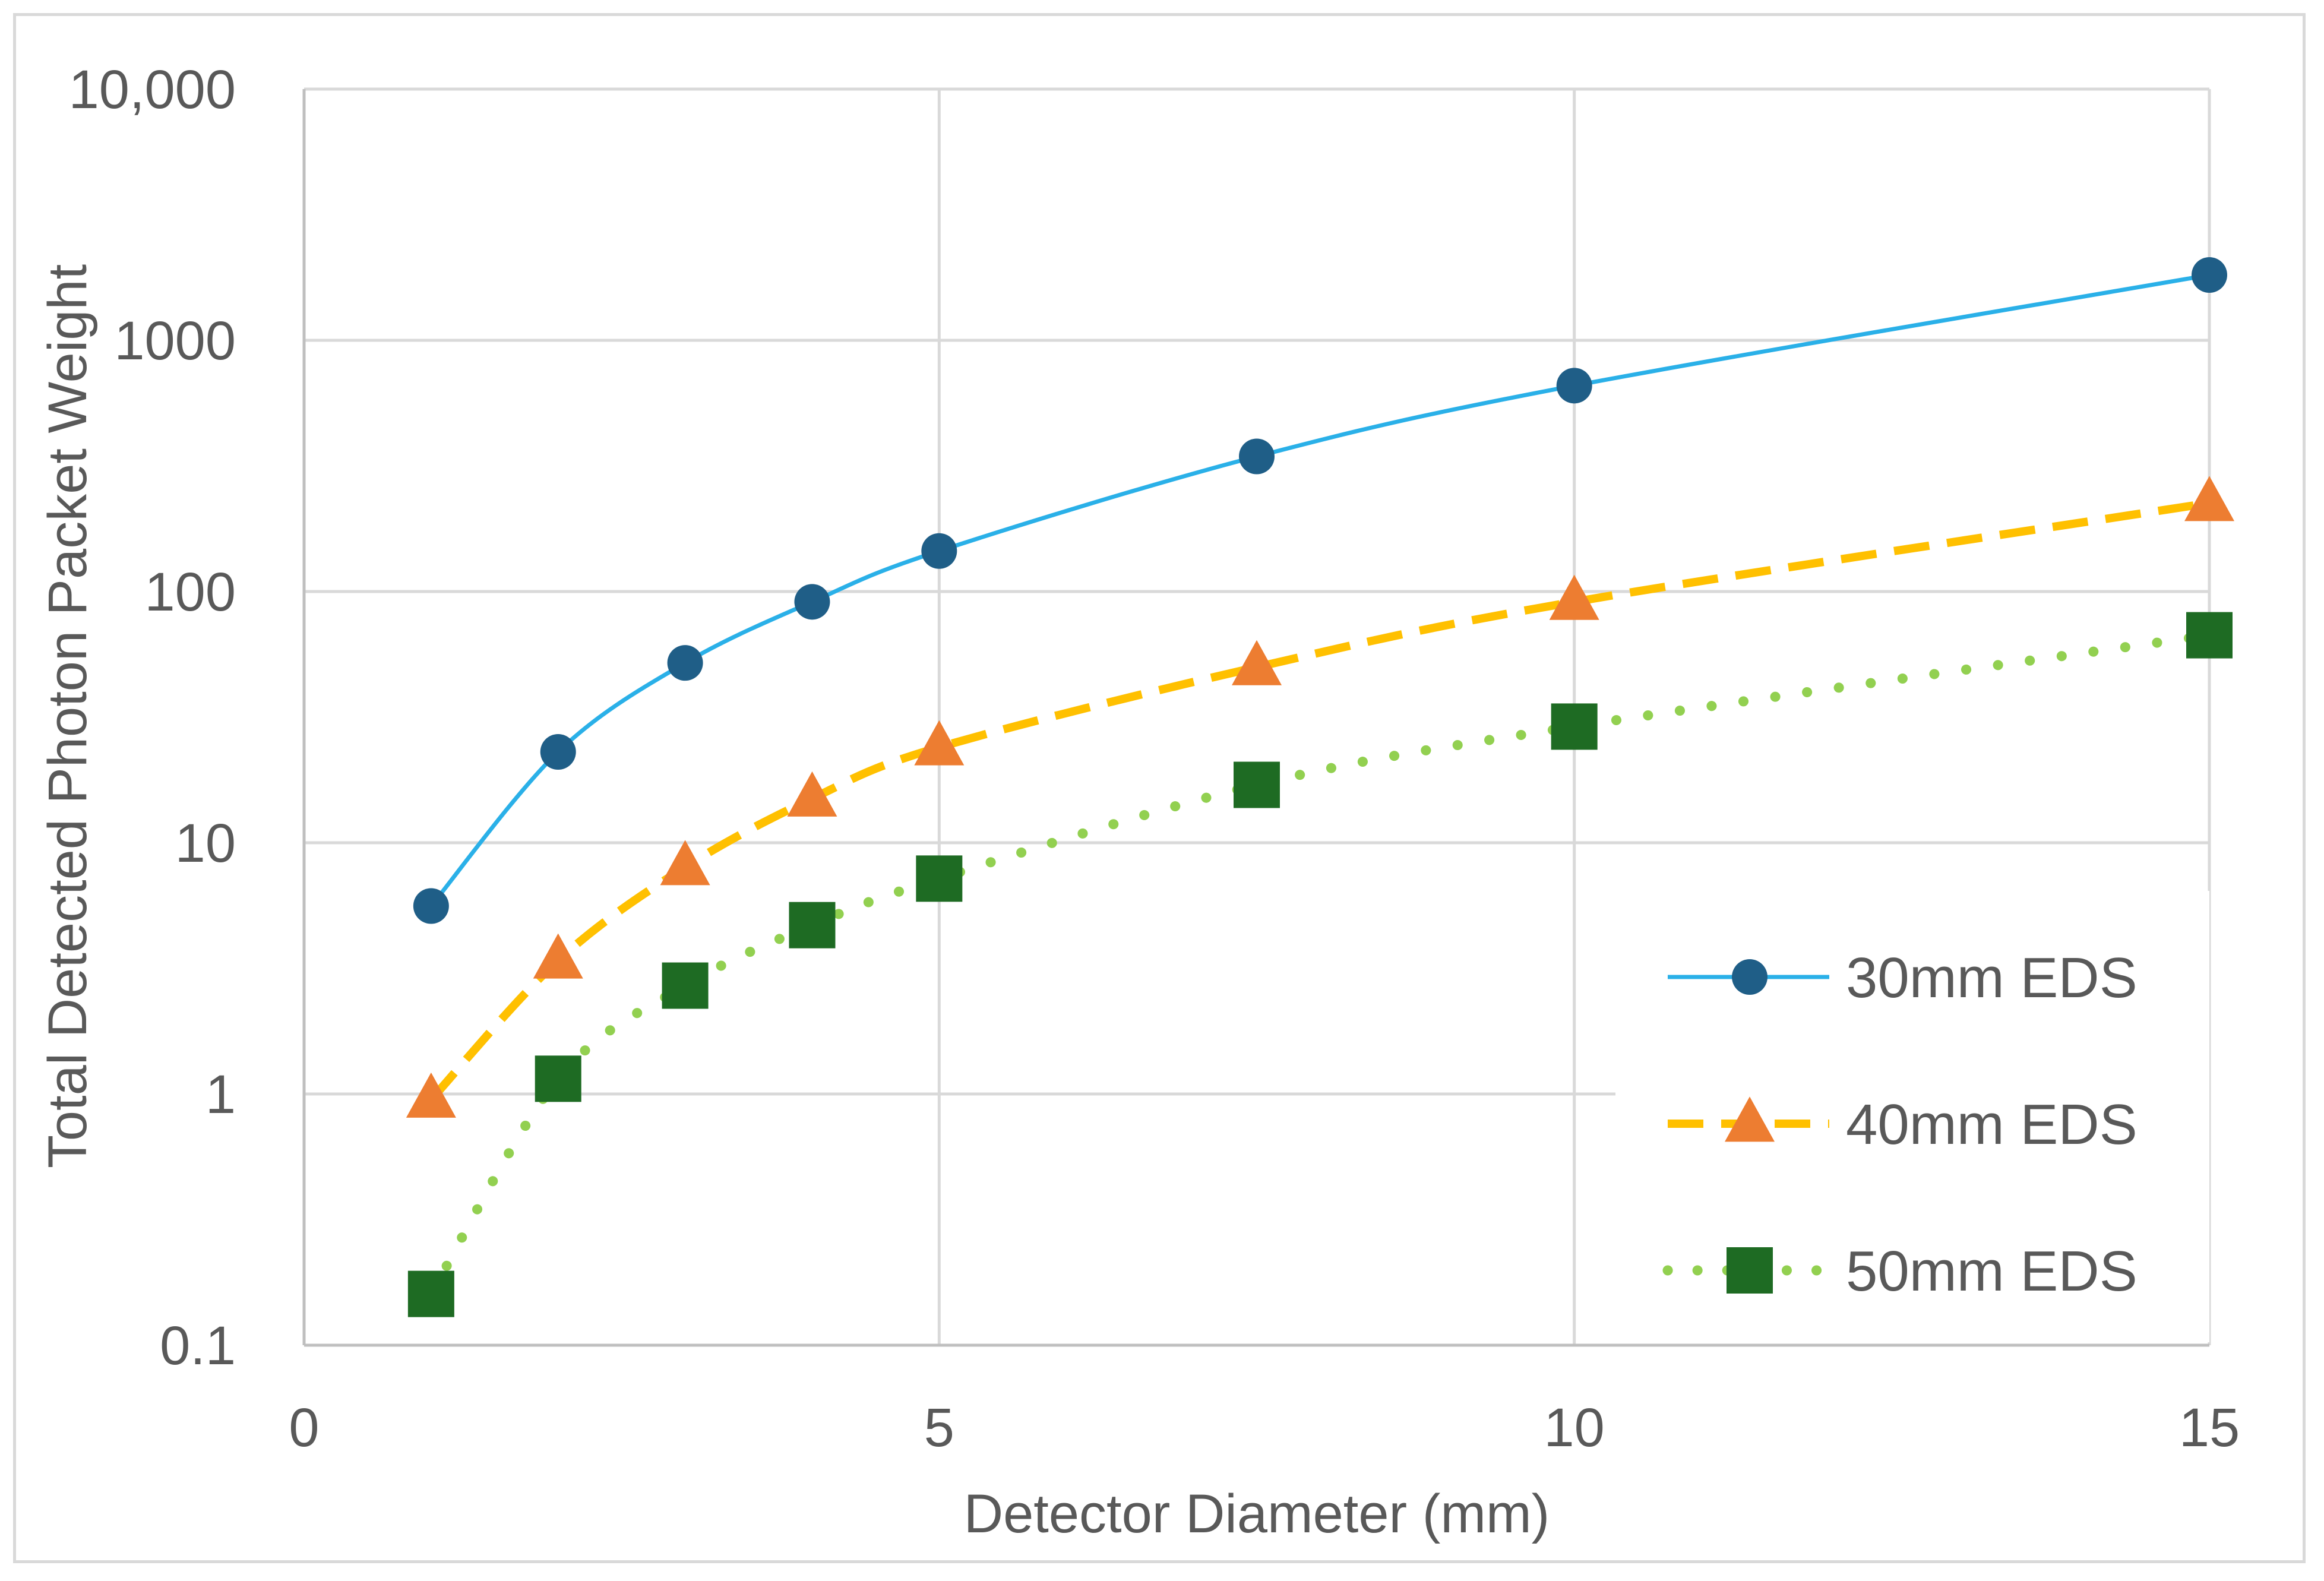  Describe the element at coordinates (1992, 978) in the screenshot. I see `legend-label: 30mm EDS` at that location.